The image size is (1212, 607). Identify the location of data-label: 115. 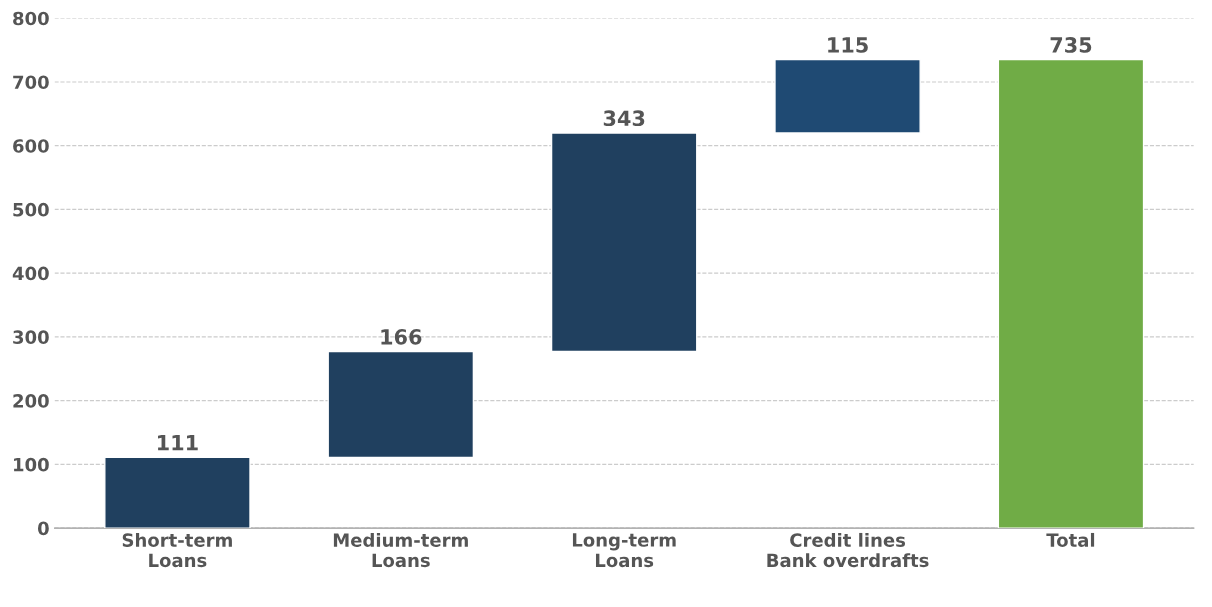
(848, 45).